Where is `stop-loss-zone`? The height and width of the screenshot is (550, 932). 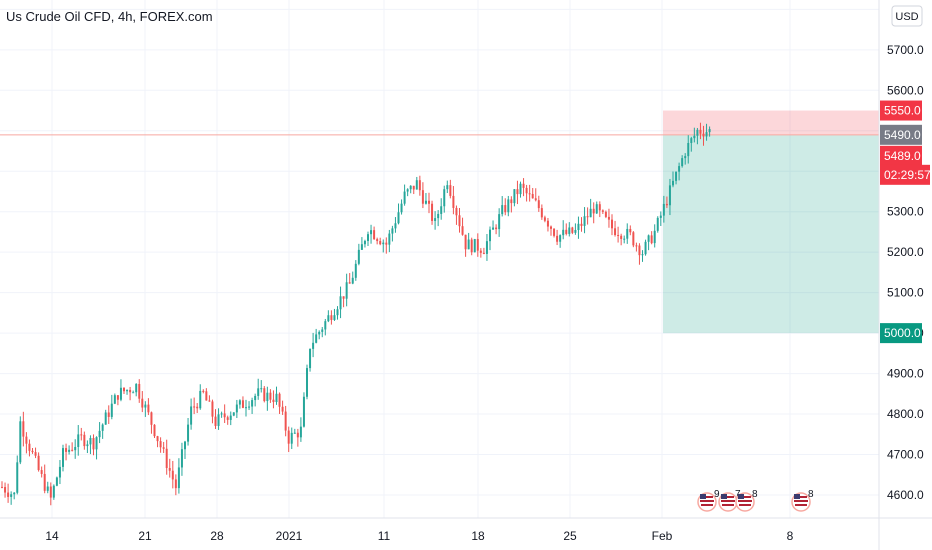
stop-loss-zone is located at coordinates (771, 122).